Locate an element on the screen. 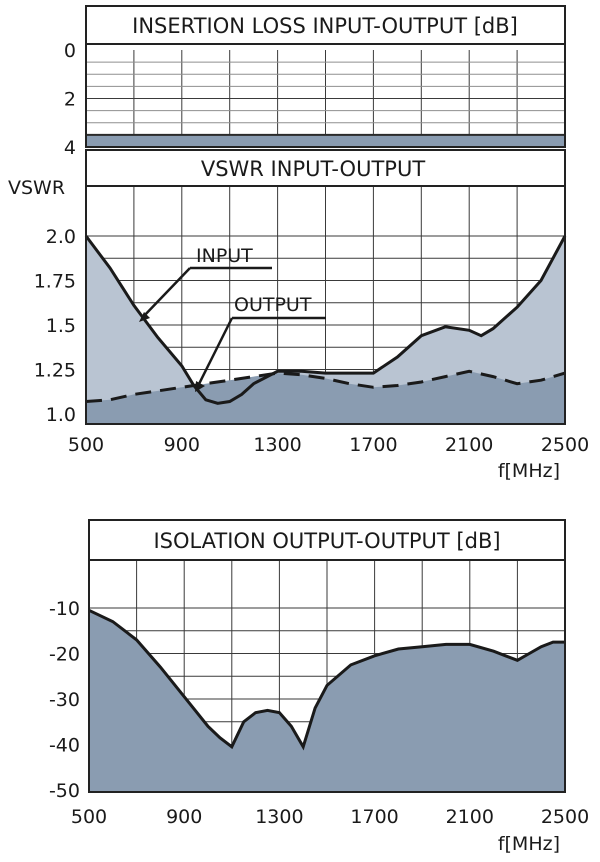  output-arrowhead is located at coordinates (200, 386).